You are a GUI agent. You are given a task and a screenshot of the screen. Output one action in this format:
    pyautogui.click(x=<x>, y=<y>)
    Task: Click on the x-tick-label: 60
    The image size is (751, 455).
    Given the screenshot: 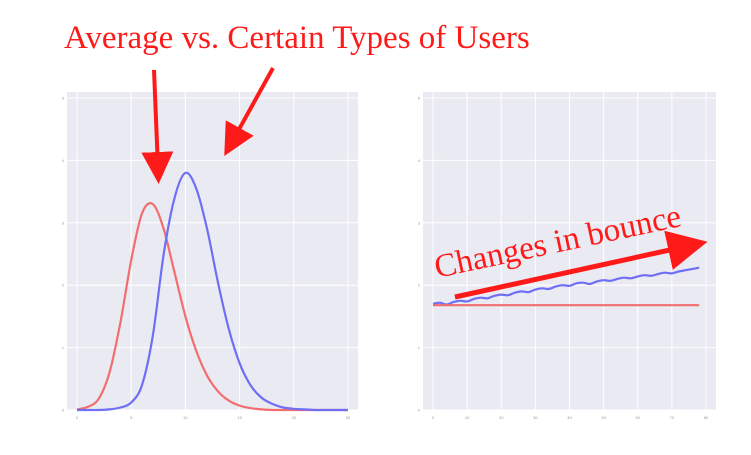 What is the action you would take?
    pyautogui.click(x=638, y=417)
    